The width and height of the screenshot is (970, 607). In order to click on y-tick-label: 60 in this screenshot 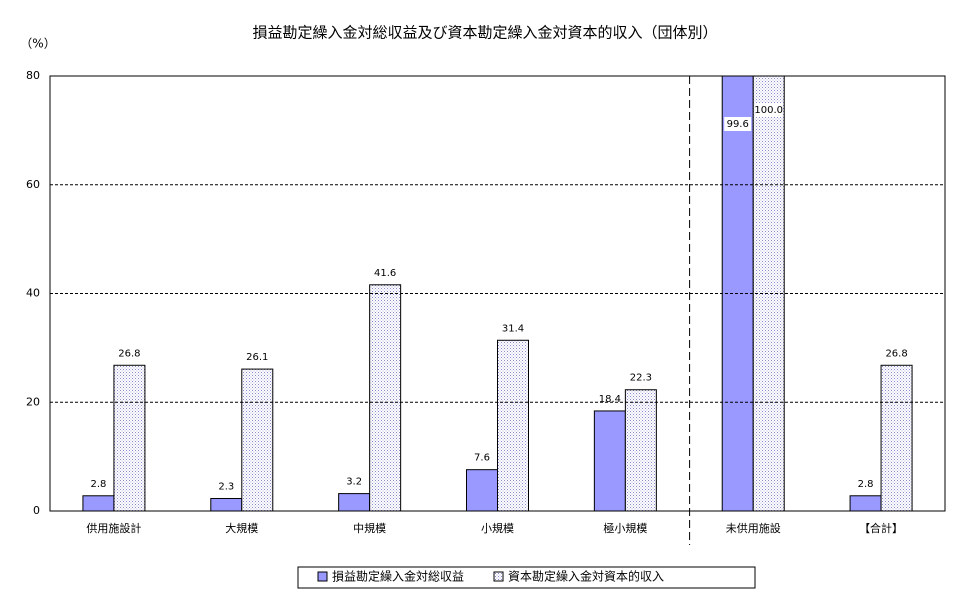, I will do `click(33, 184)`.